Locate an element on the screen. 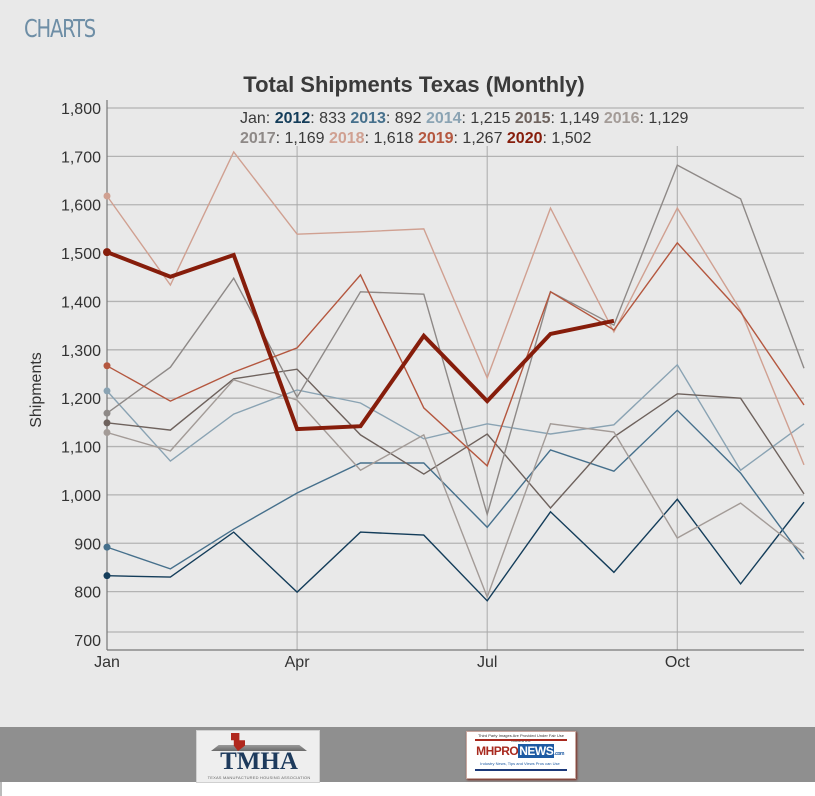  legend-year-2015: 2015 is located at coordinates (533, 118).